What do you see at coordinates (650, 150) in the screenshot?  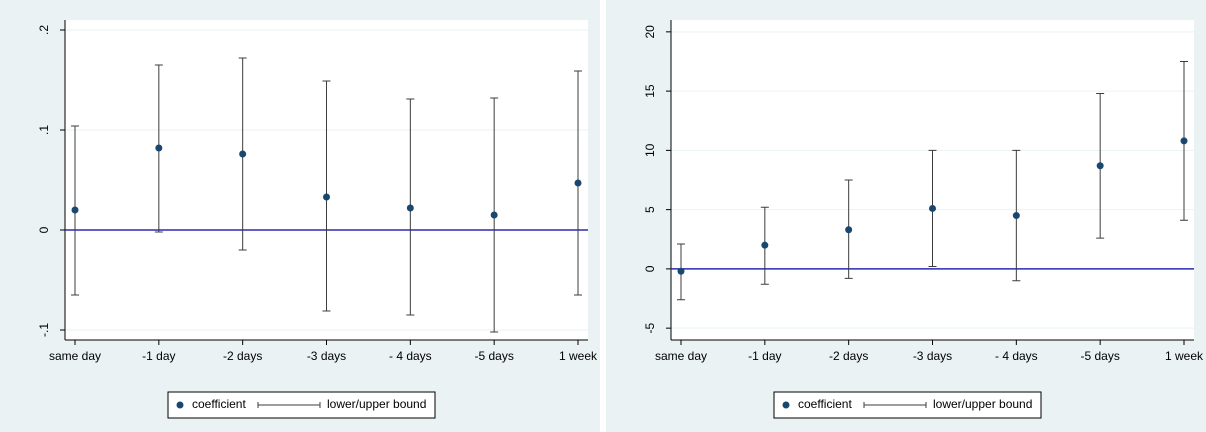 I see `y-tick-label: 10` at bounding box center [650, 150].